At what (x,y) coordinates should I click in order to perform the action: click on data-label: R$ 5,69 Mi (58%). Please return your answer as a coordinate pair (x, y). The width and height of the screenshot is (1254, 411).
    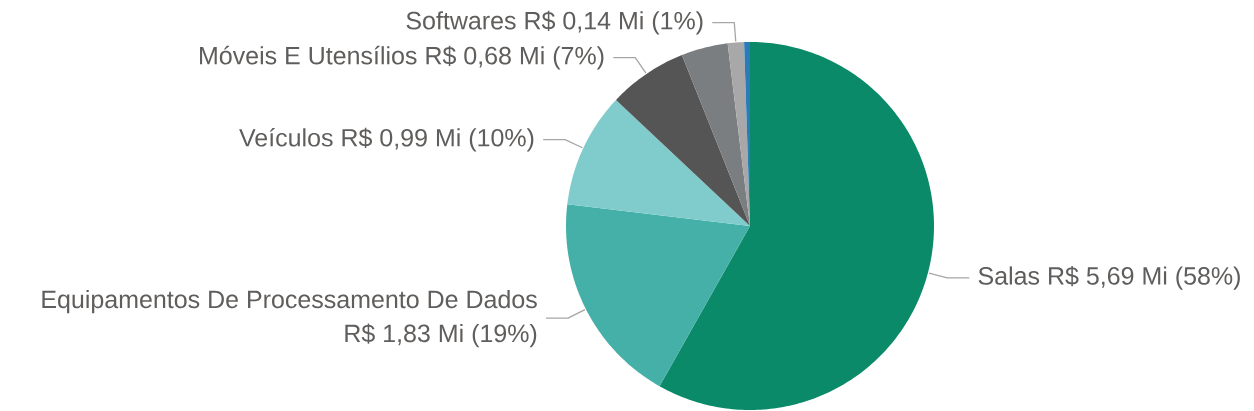
    Looking at the image, I should click on (1144, 278).